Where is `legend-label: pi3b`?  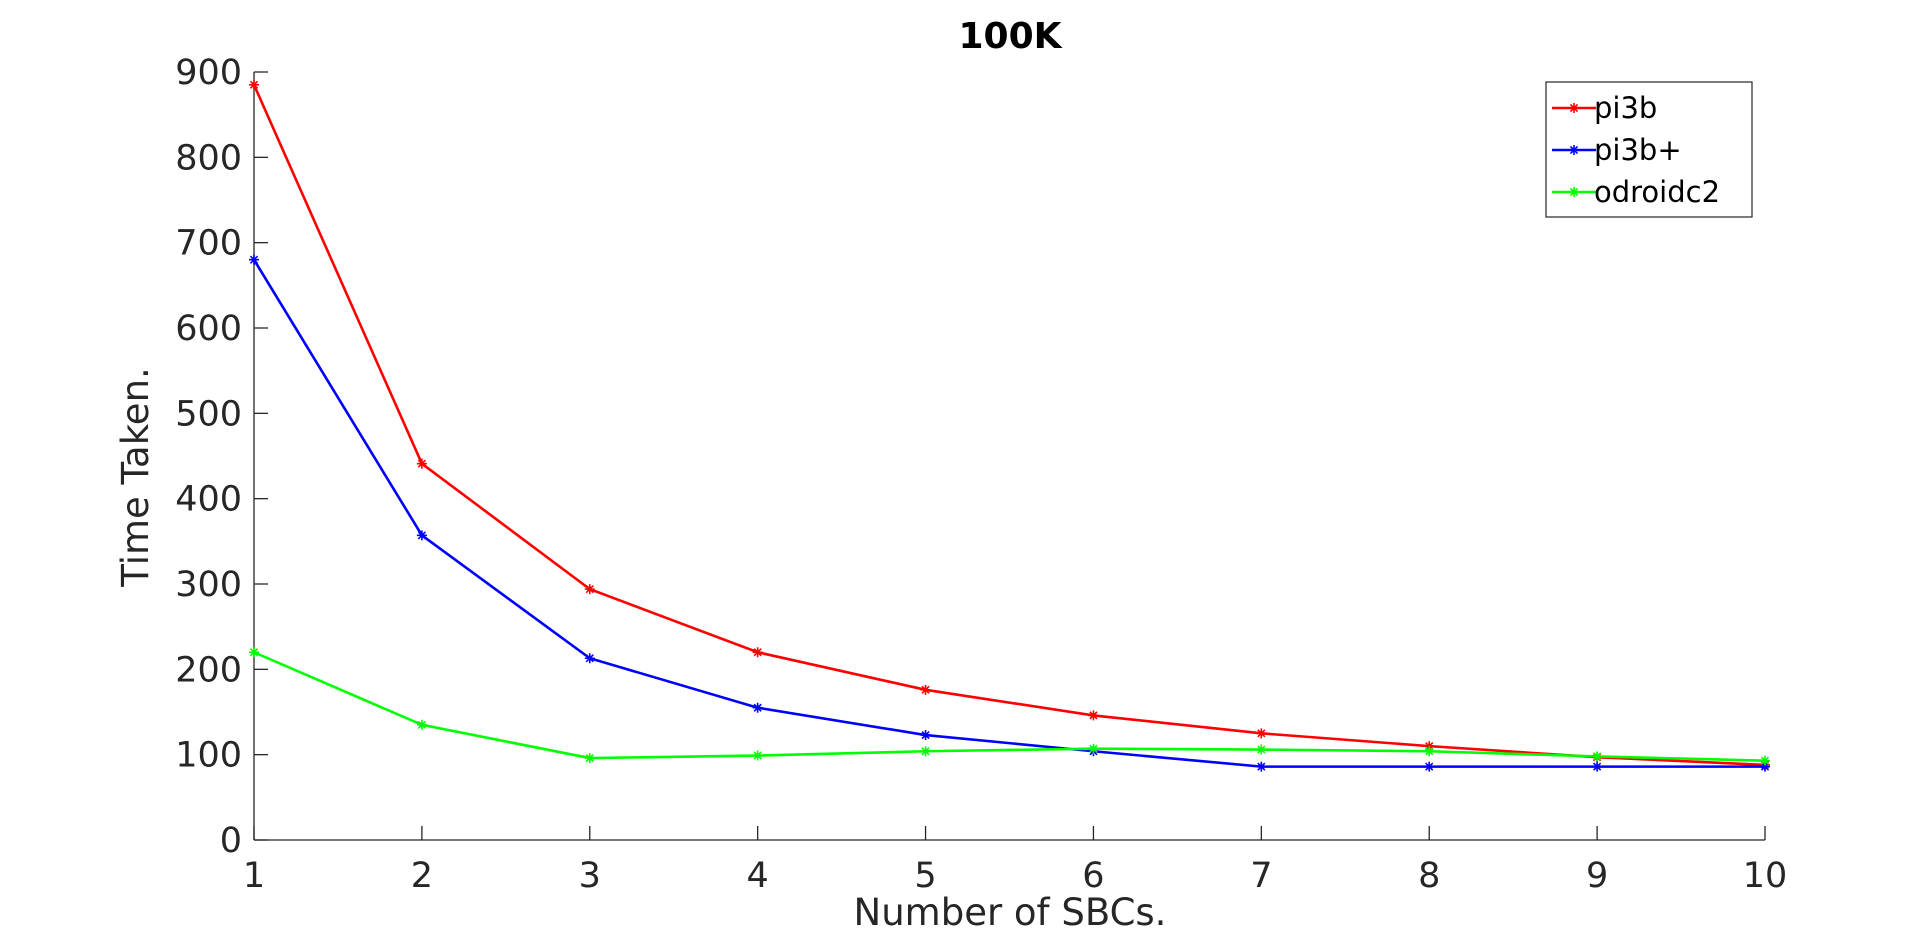 legend-label: pi3b is located at coordinates (1625, 108).